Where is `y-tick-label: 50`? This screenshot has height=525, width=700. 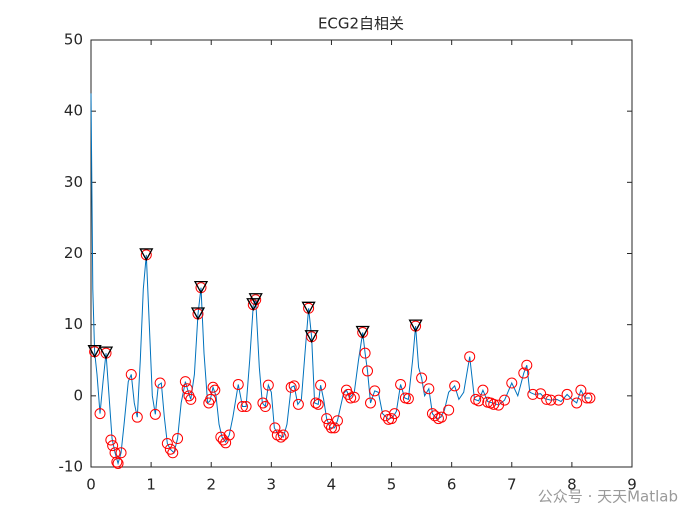
y-tick-label: 50 is located at coordinates (73, 40).